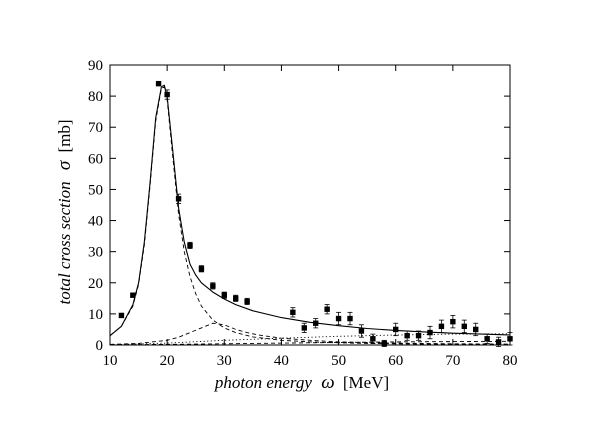  I want to click on x-tick-label-5: 60, so click(395, 361).